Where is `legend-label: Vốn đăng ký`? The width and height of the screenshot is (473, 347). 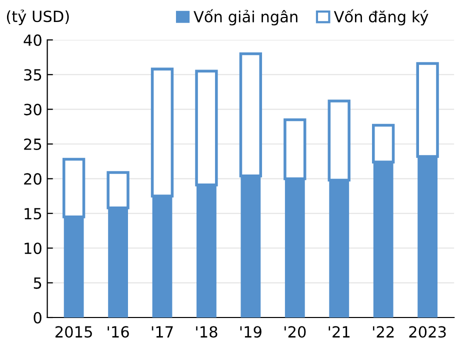 legend-label: Vốn đăng ký is located at coordinates (381, 17).